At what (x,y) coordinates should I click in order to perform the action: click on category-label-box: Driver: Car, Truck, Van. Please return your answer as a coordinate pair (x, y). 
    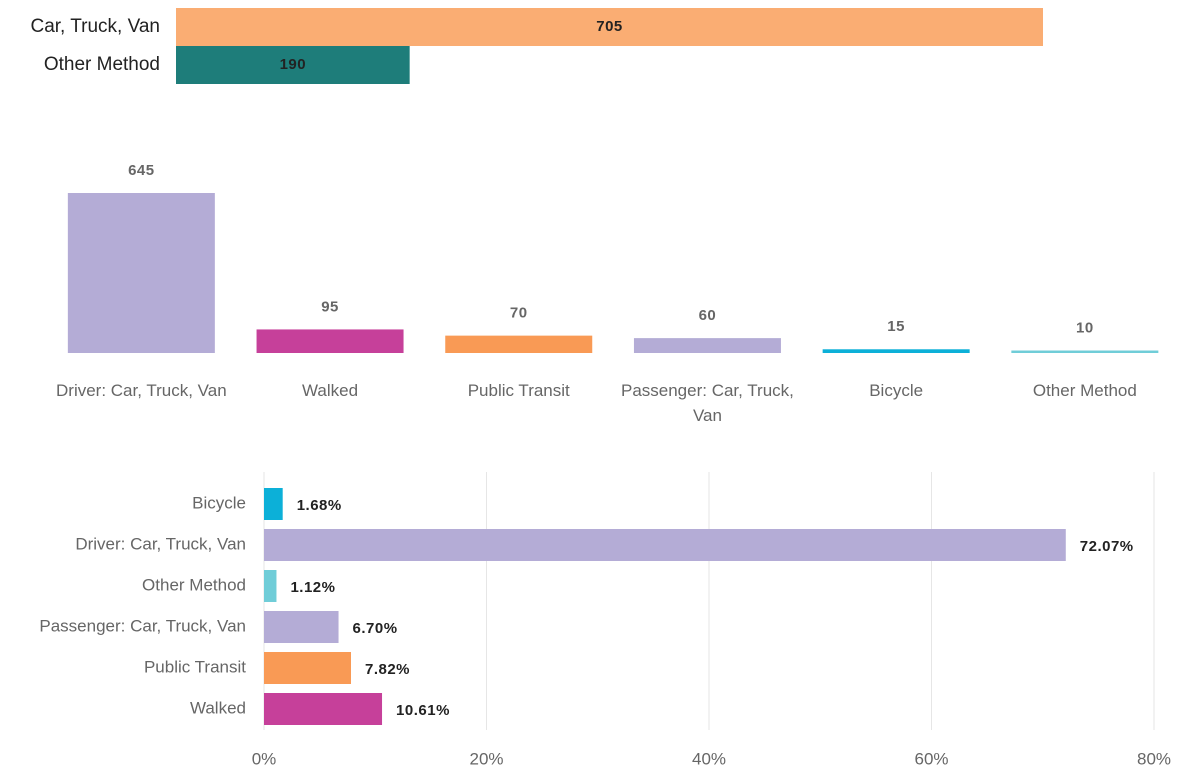
    Looking at the image, I should click on (141, 390).